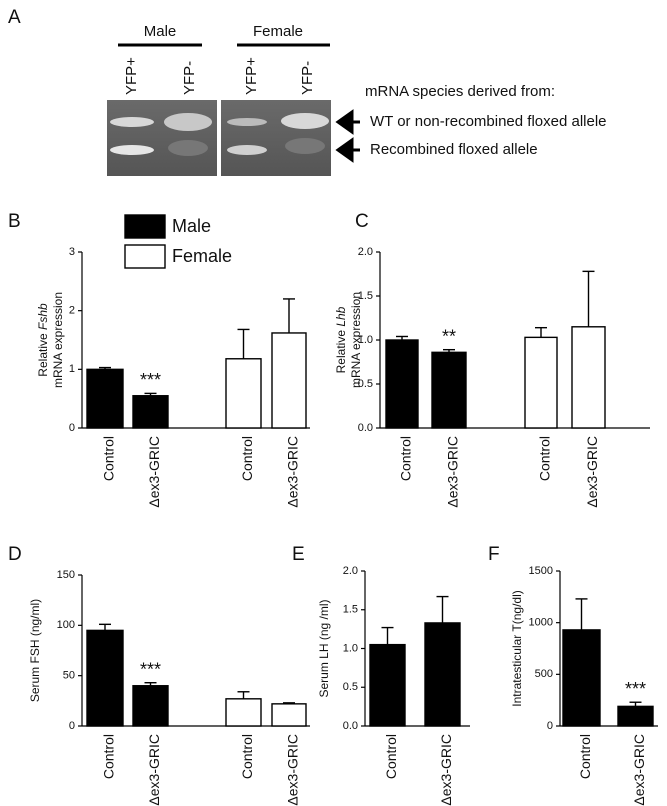 This screenshot has height=806, width=667. What do you see at coordinates (278, 31) in the screenshot?
I see `group-label: Female` at bounding box center [278, 31].